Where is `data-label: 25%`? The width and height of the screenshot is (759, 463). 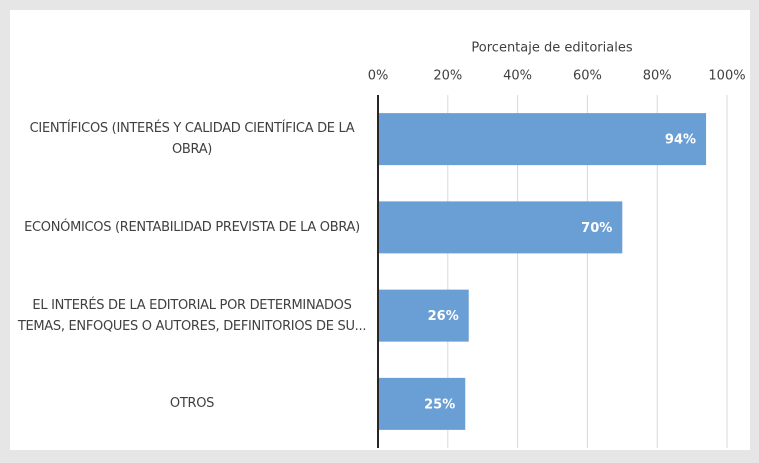 data-label: 25% is located at coordinates (439, 404).